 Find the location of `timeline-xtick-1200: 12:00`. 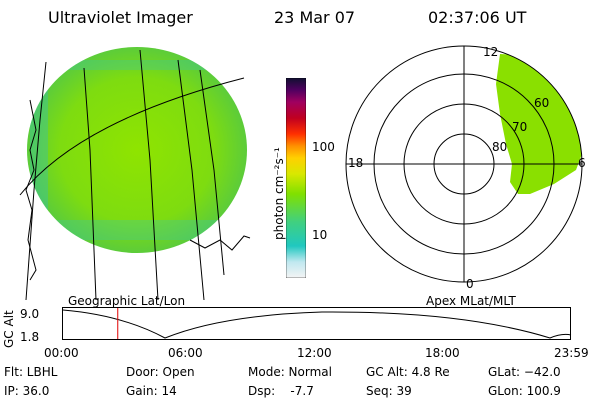

timeline-xtick-1200: 12:00 is located at coordinates (314, 353).